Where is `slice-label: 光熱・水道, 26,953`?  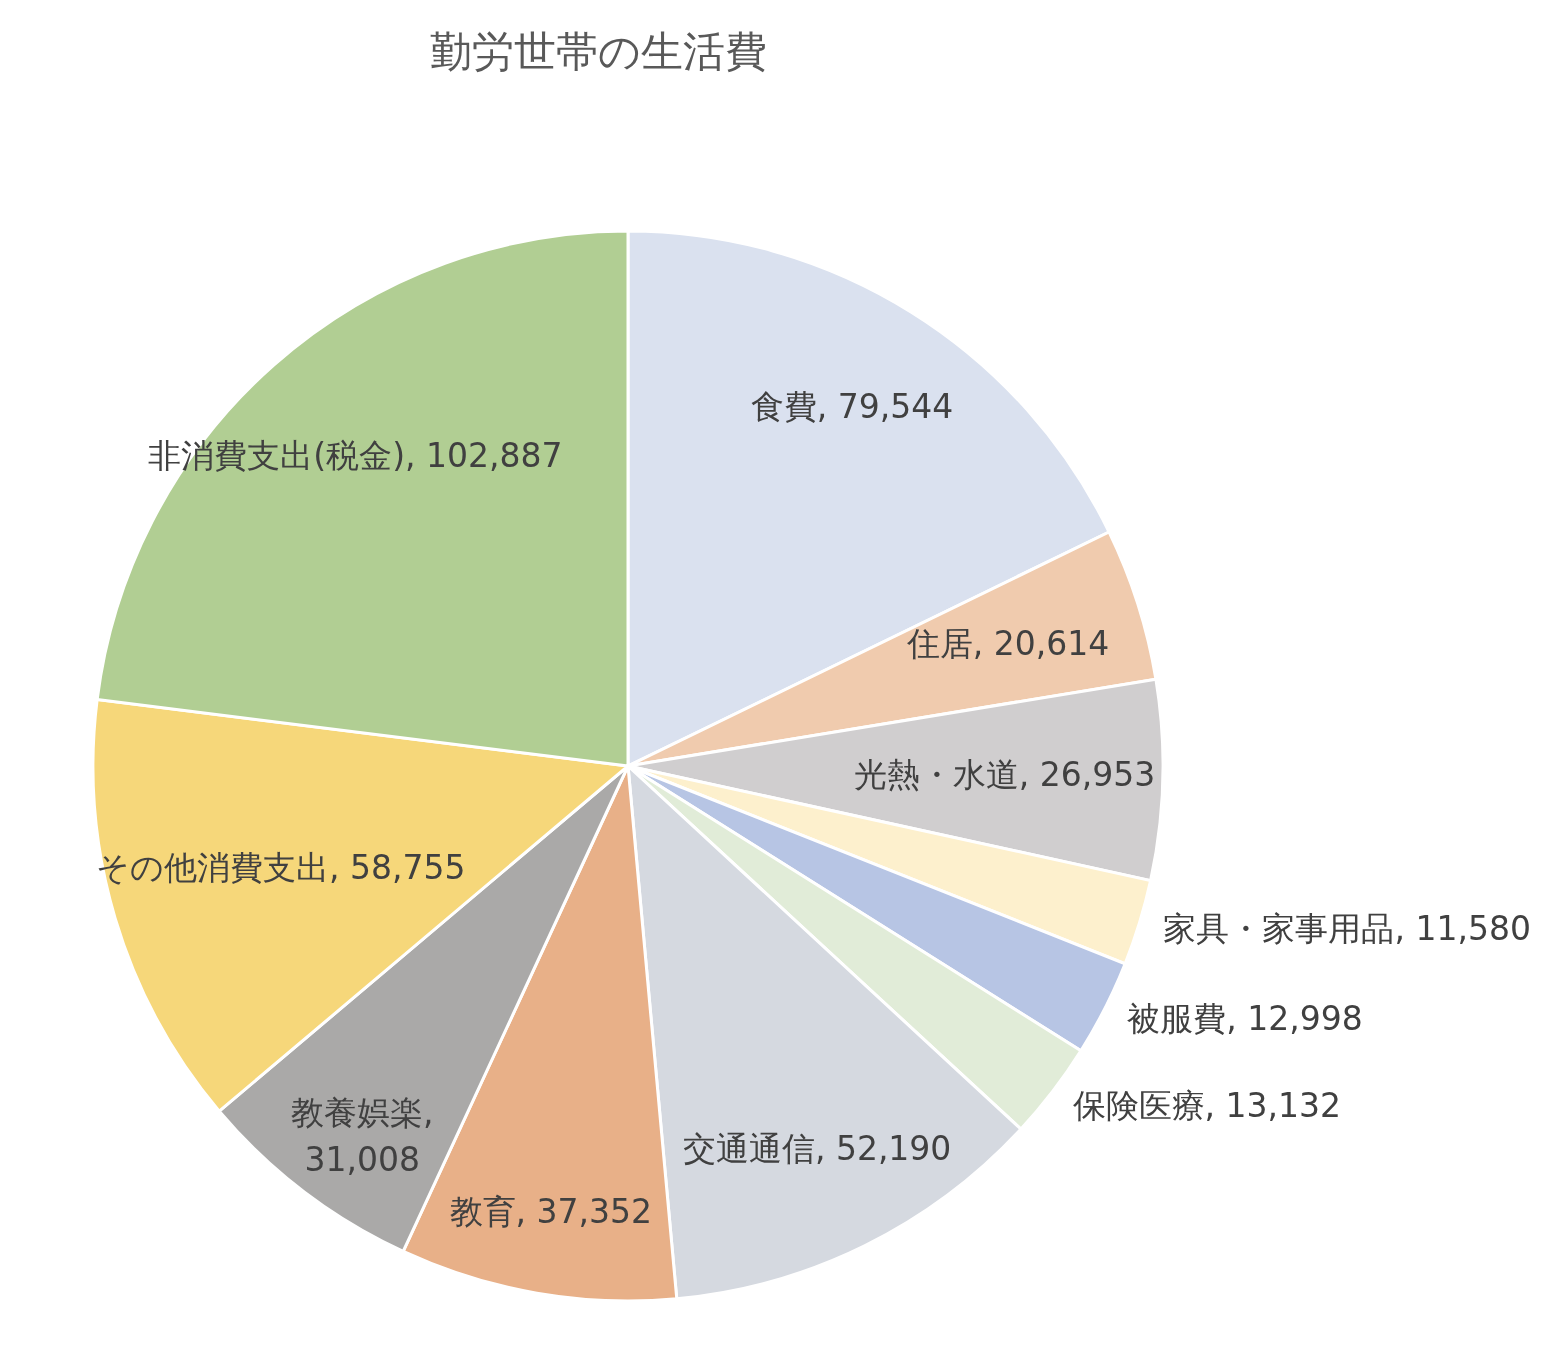
slice-label: 光熱・水道, 26,953 is located at coordinates (1004, 774).